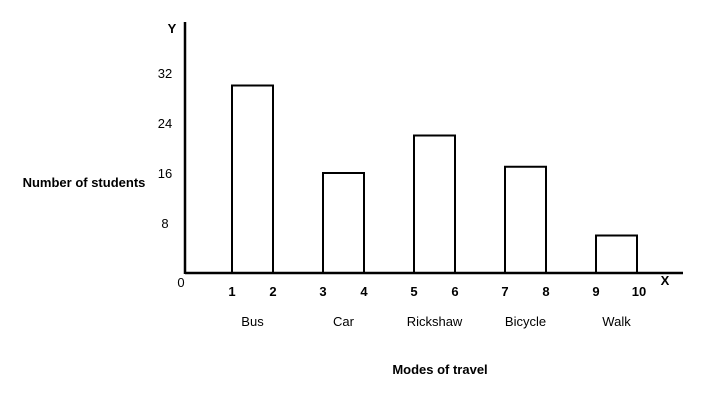 The height and width of the screenshot is (412, 705). I want to click on bar-rickshaw, so click(434, 204).